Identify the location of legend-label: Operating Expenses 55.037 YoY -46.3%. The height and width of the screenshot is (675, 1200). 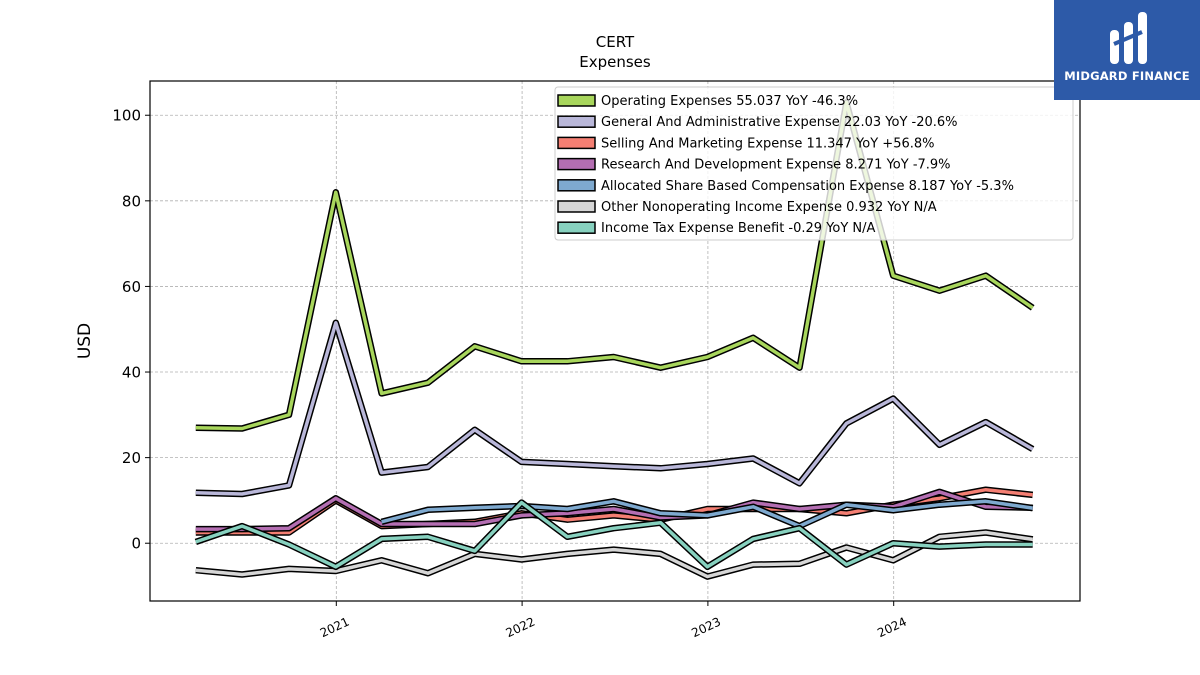
(729, 101).